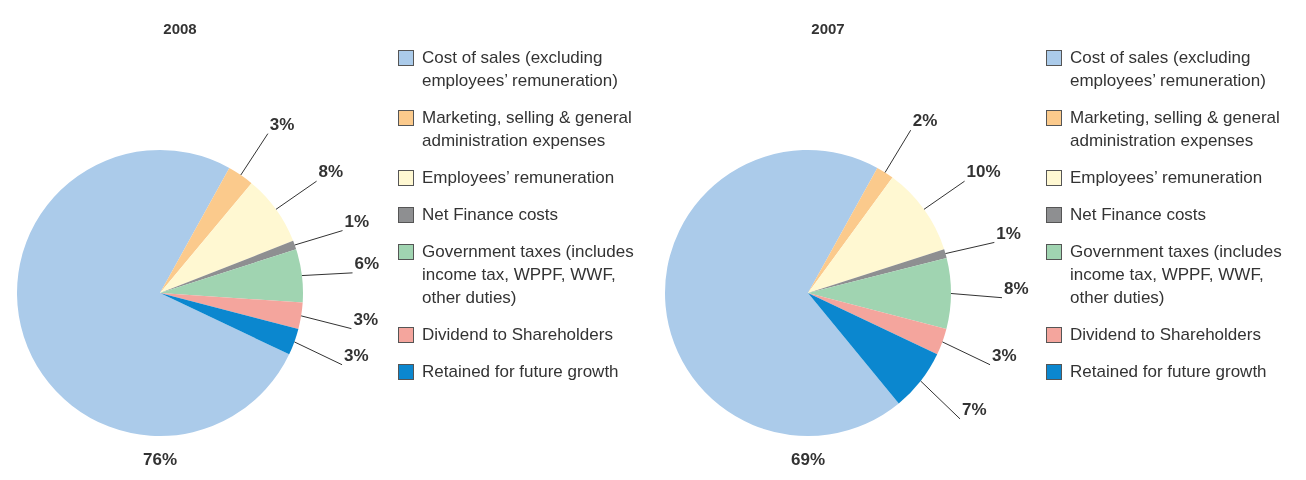  Describe the element at coordinates (974, 410) in the screenshot. I see `data-label: 7%` at that location.